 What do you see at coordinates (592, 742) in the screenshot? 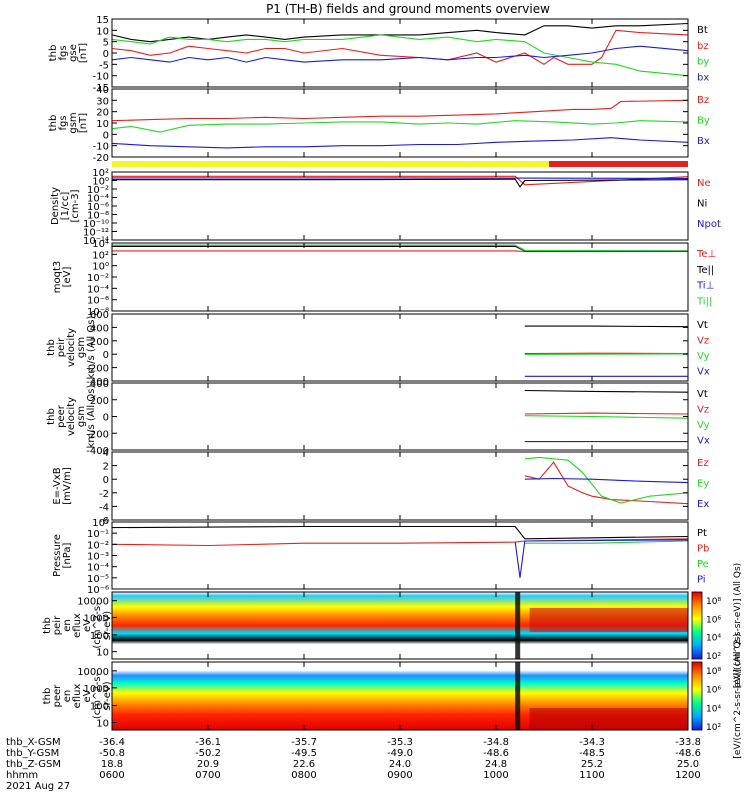
I see `x-tick-value: -34.3` at bounding box center [592, 742].